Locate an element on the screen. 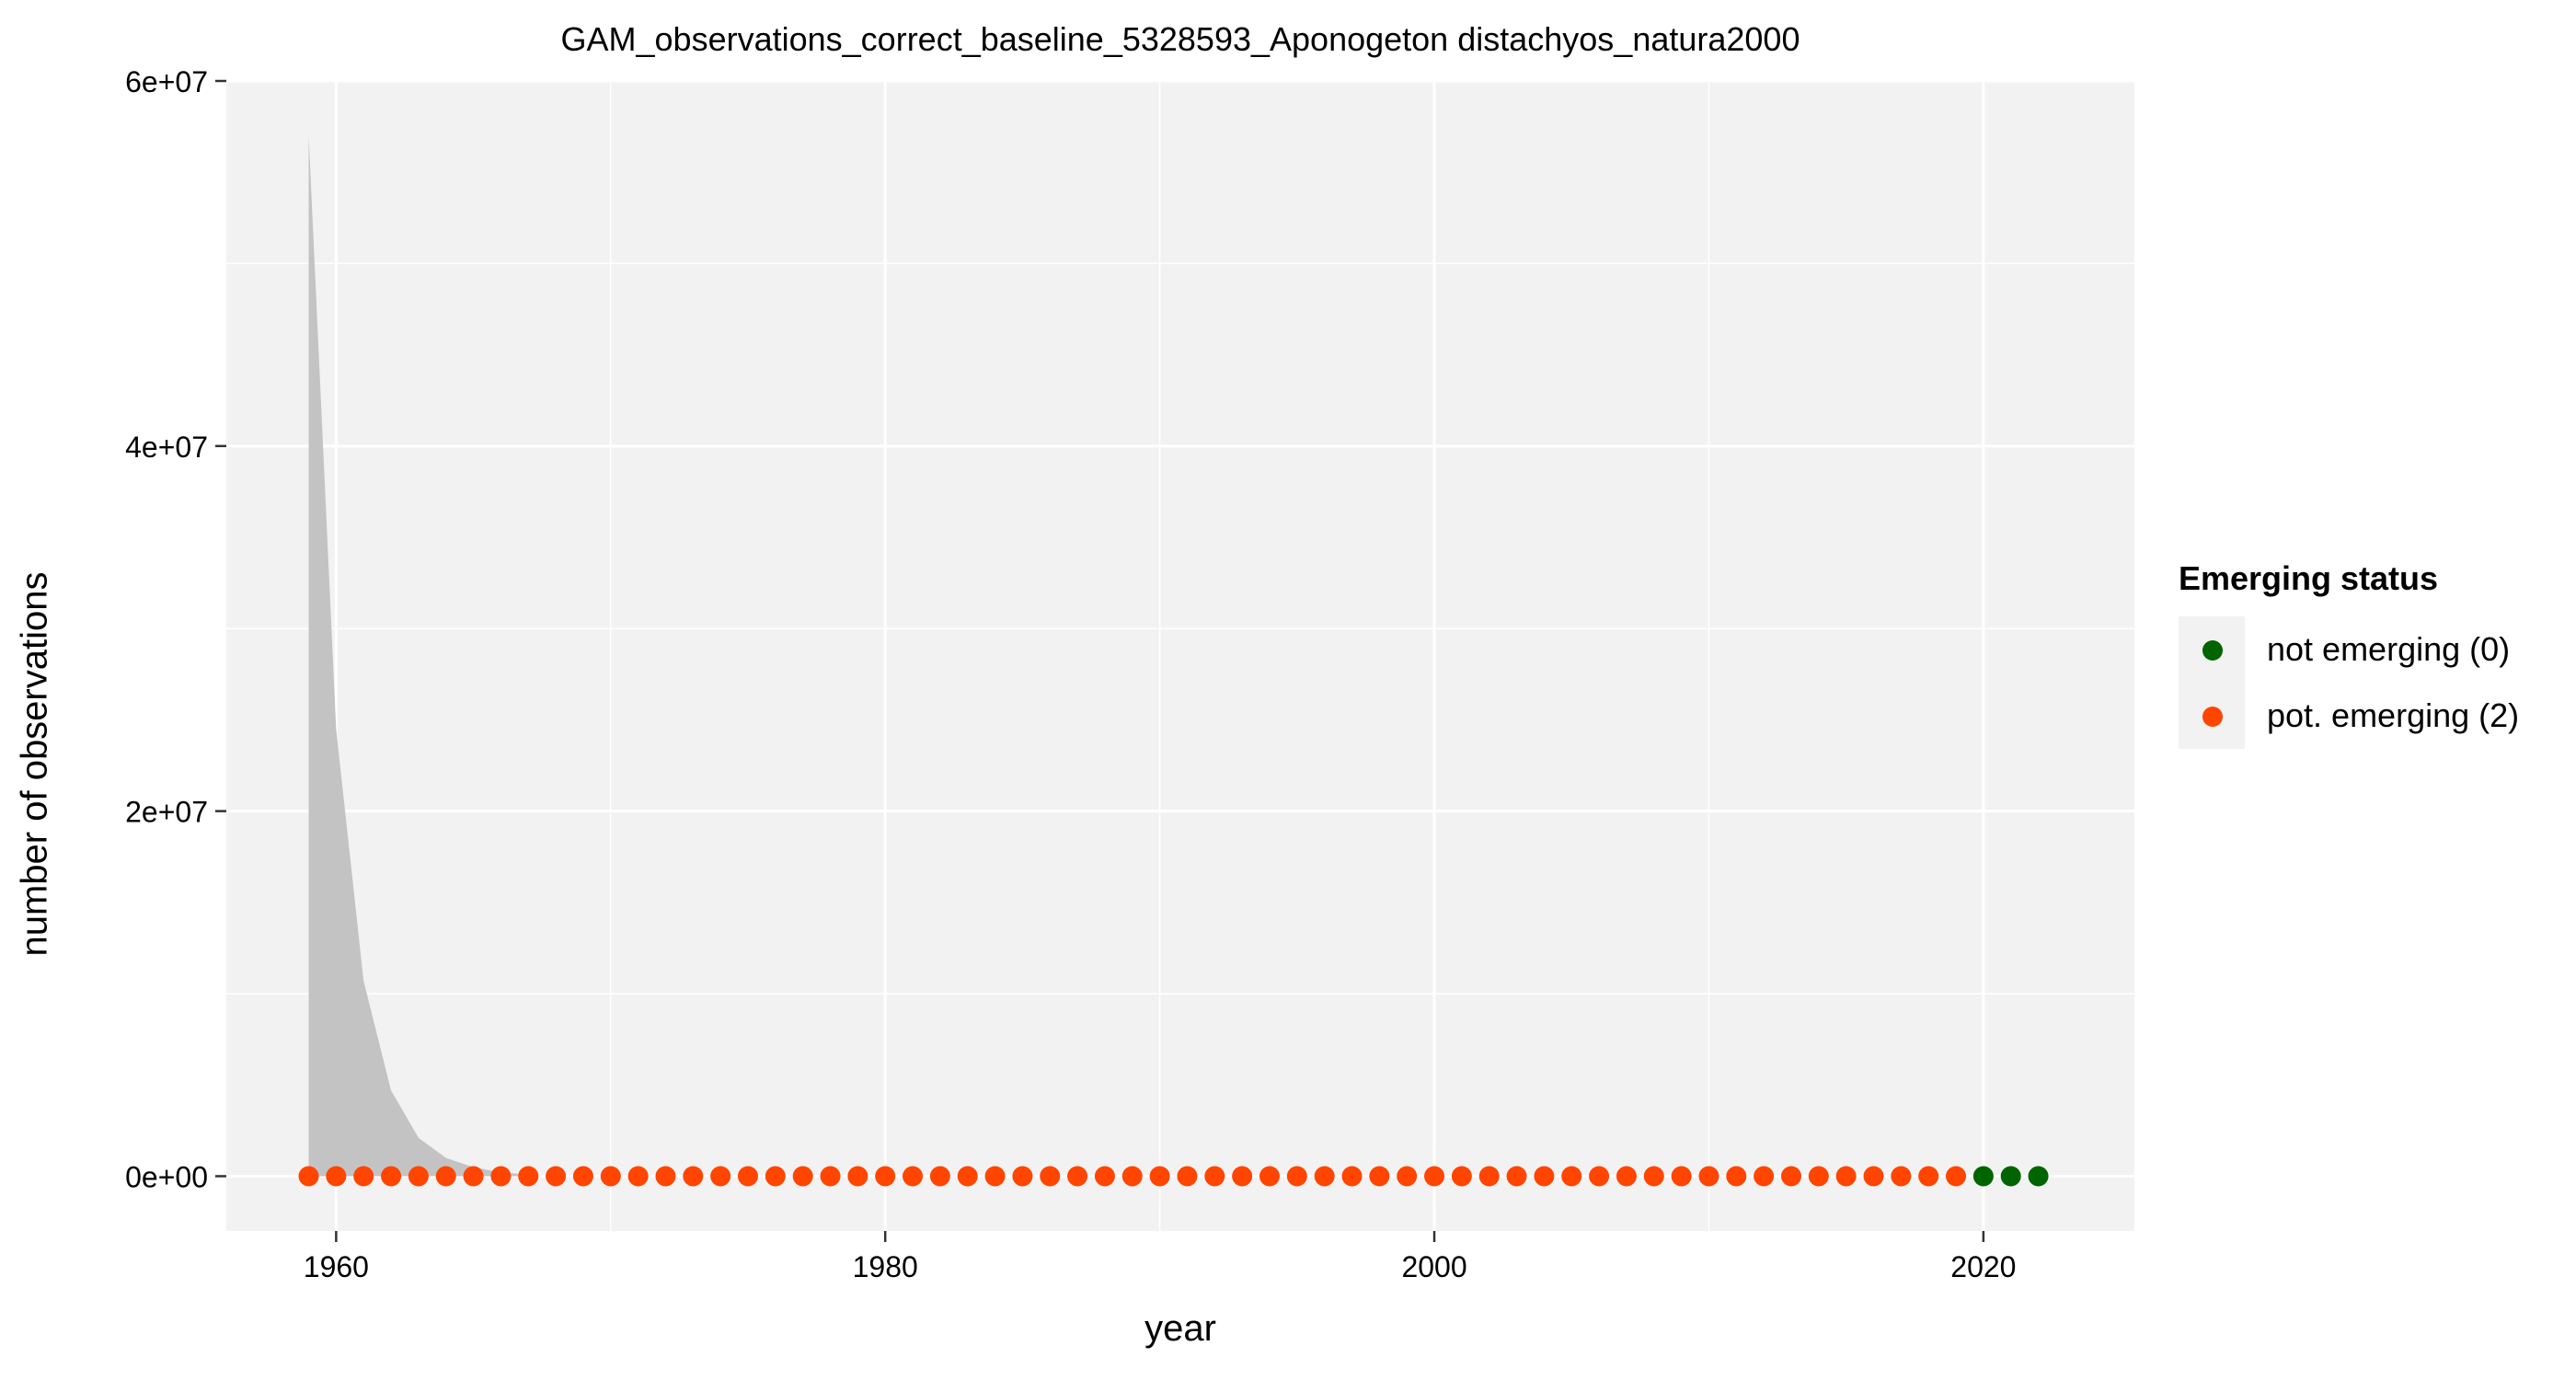 This screenshot has height=1380, width=2576. x-axis-label: year is located at coordinates (1180, 1328).